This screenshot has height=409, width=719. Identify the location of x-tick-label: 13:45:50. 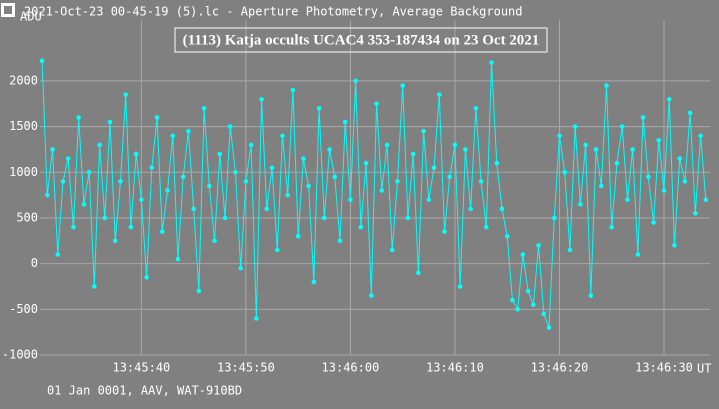
(246, 368).